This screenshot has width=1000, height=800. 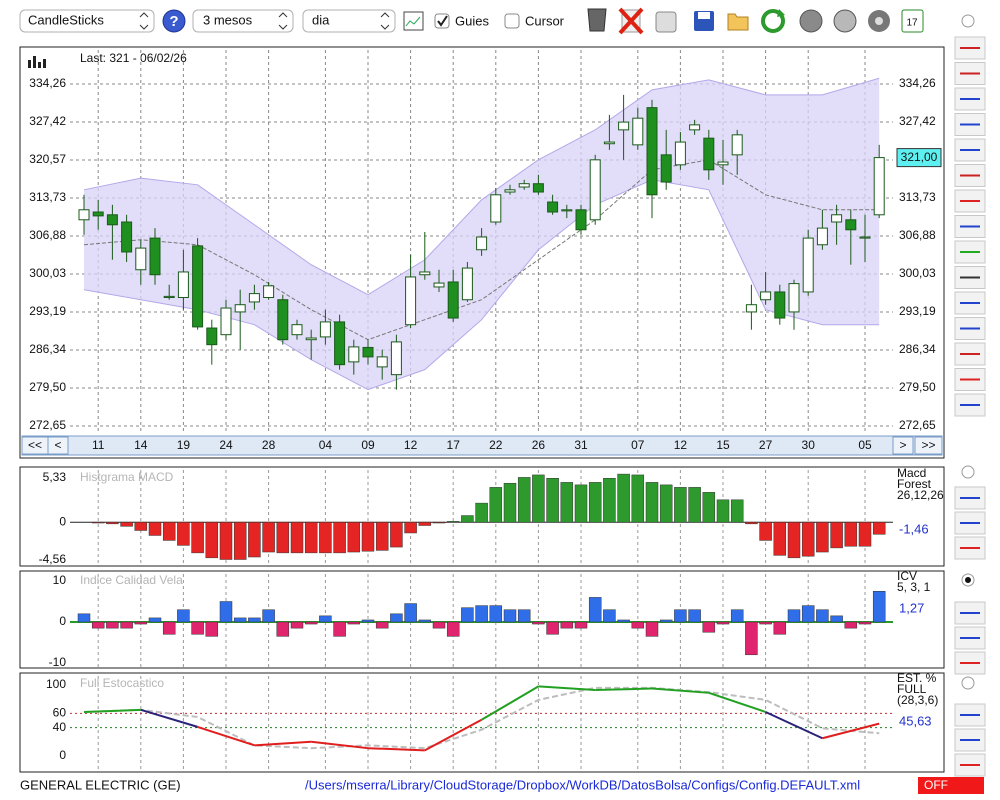 What do you see at coordinates (442, 21) in the screenshot?
I see `checkmark` at bounding box center [442, 21].